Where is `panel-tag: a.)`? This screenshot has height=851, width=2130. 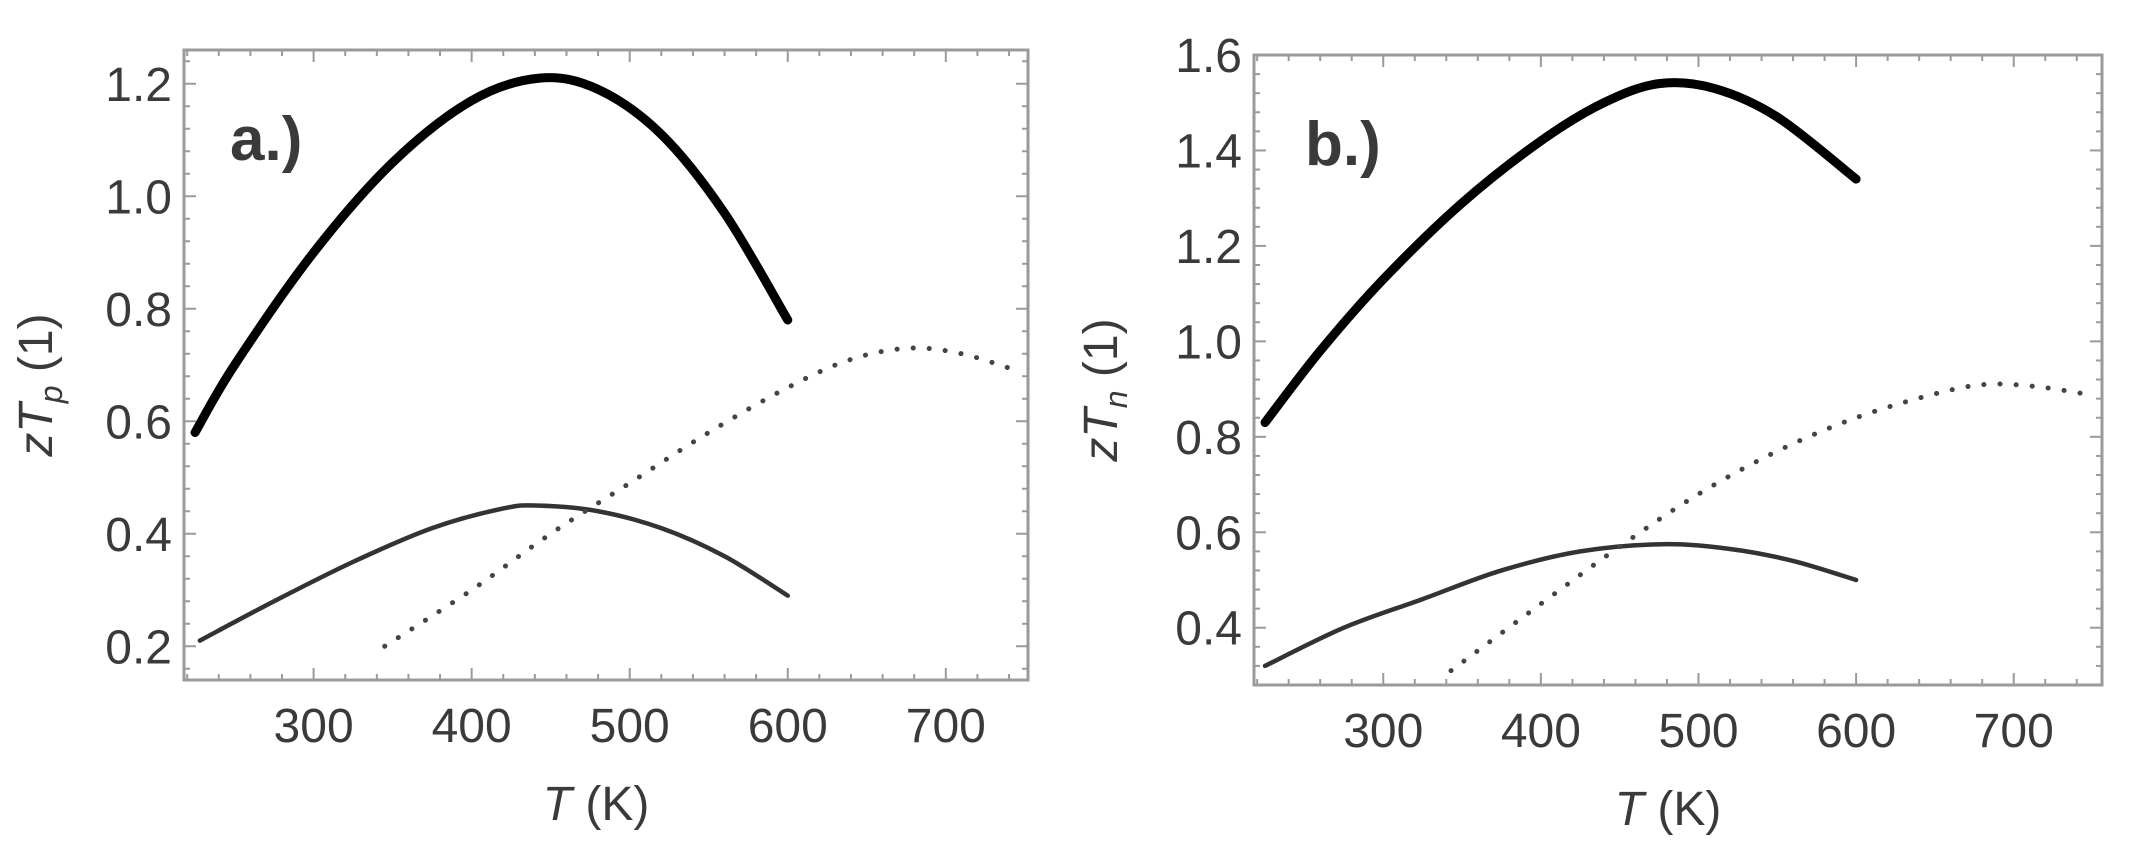 panel-tag: a.) is located at coordinates (266, 139).